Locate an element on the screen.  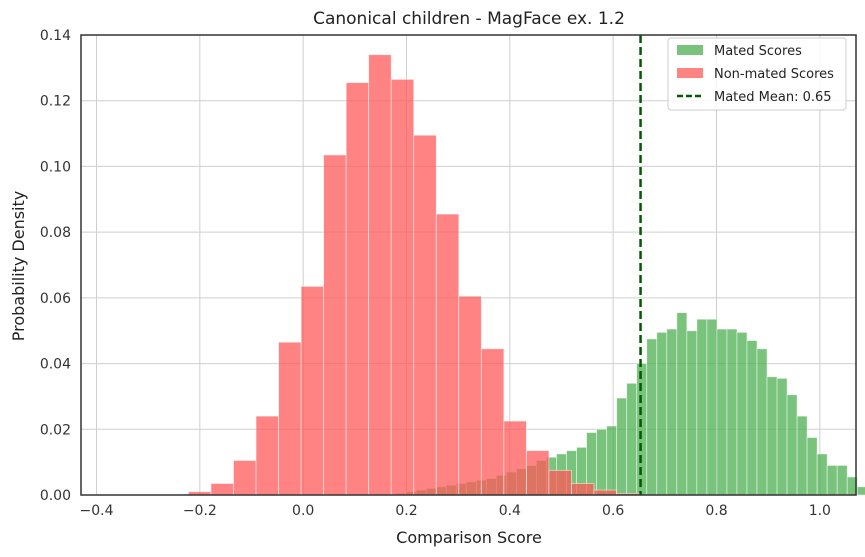
y-tick-label: 0.10 is located at coordinates (55, 167).